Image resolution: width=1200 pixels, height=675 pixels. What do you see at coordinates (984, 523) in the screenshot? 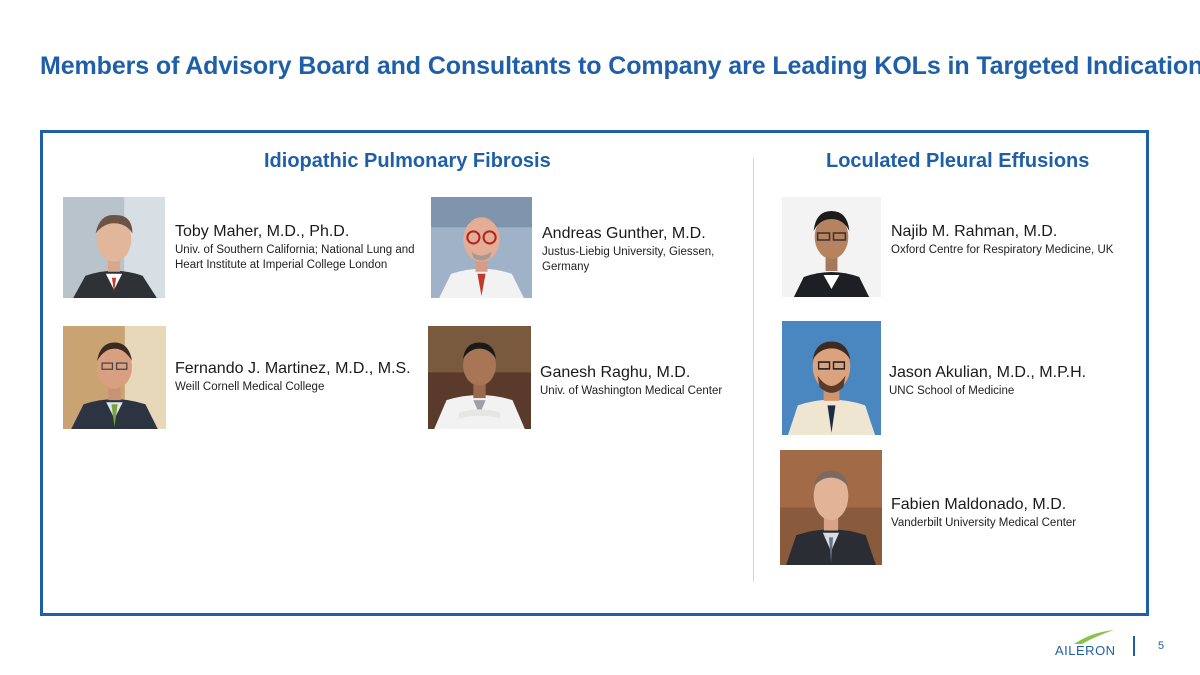
I see `person-affiliation: Vanderbilt University Medical Center` at bounding box center [984, 523].